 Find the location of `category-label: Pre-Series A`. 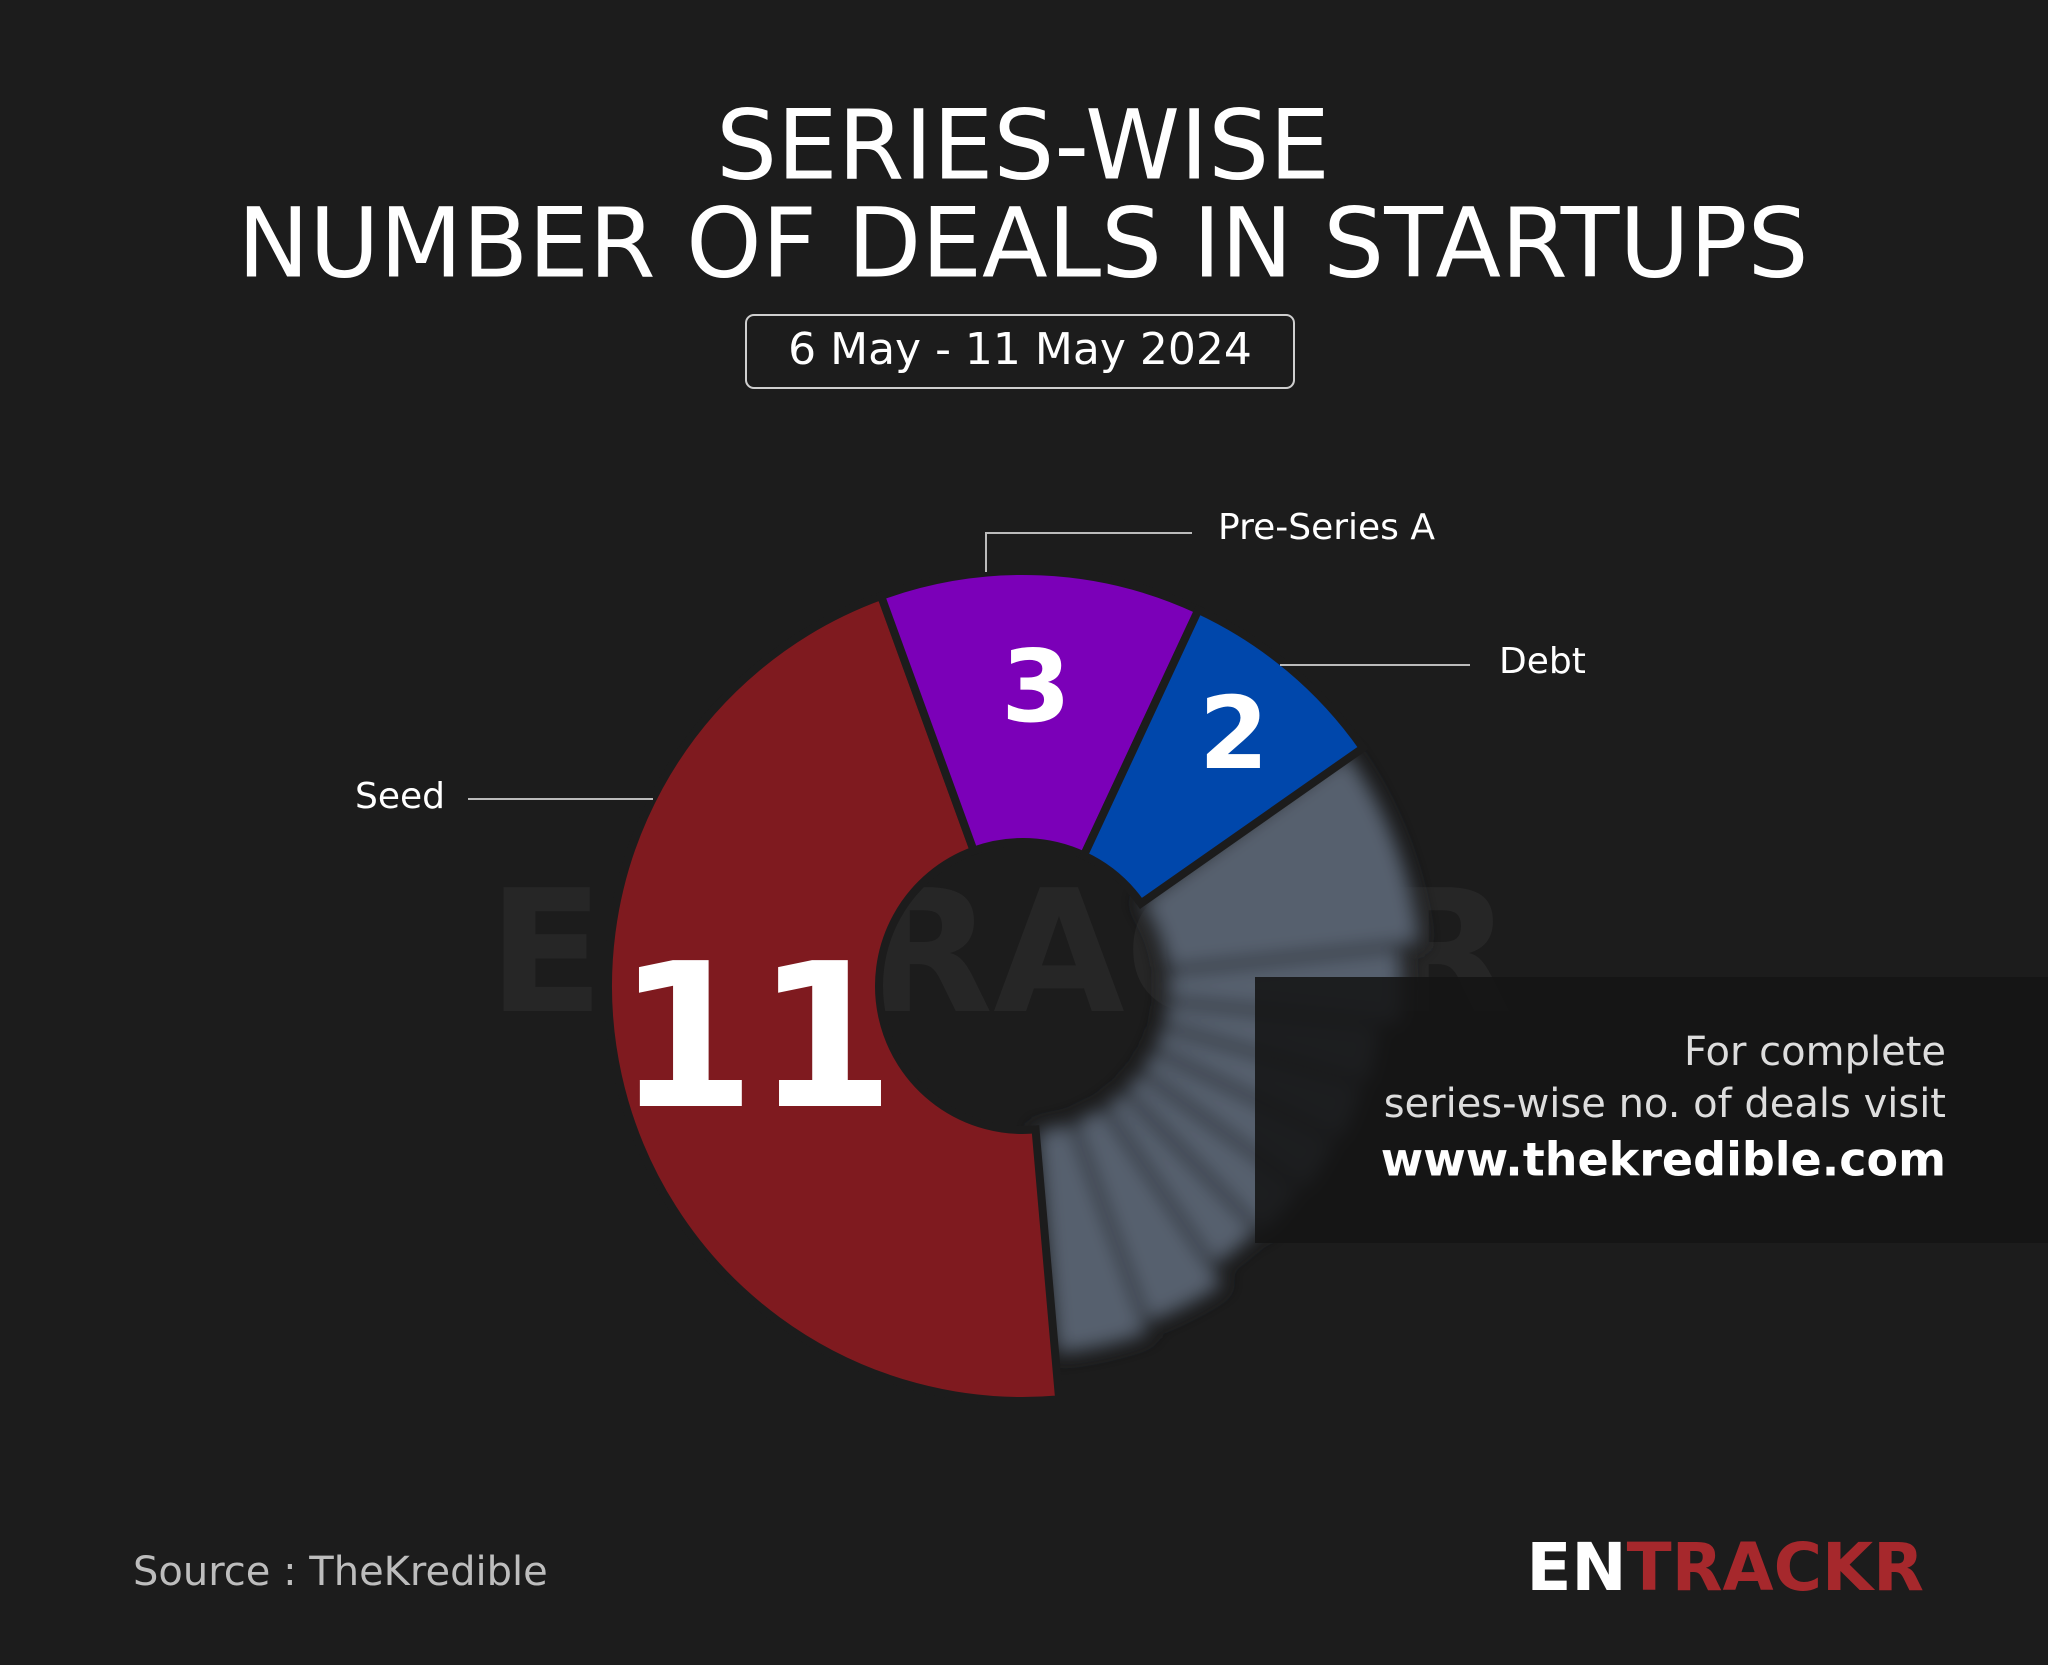

category-label: Pre-Series A is located at coordinates (1326, 527).